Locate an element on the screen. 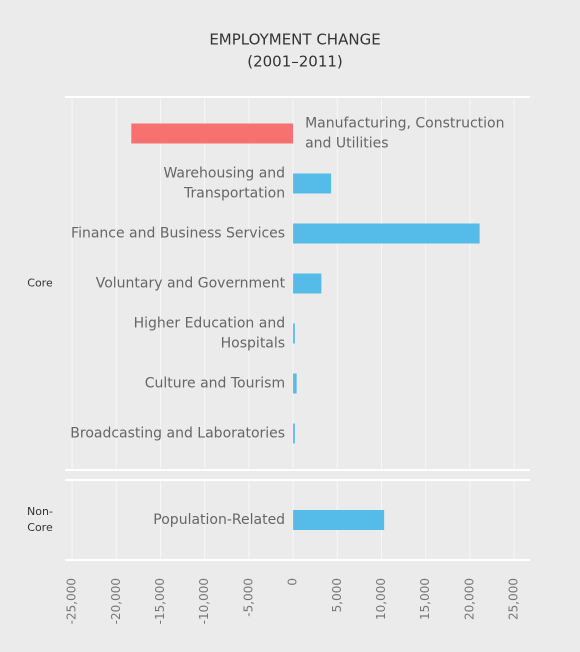 The width and height of the screenshot is (580, 652). x-tick-label: -15,000 is located at coordinates (160, 601).